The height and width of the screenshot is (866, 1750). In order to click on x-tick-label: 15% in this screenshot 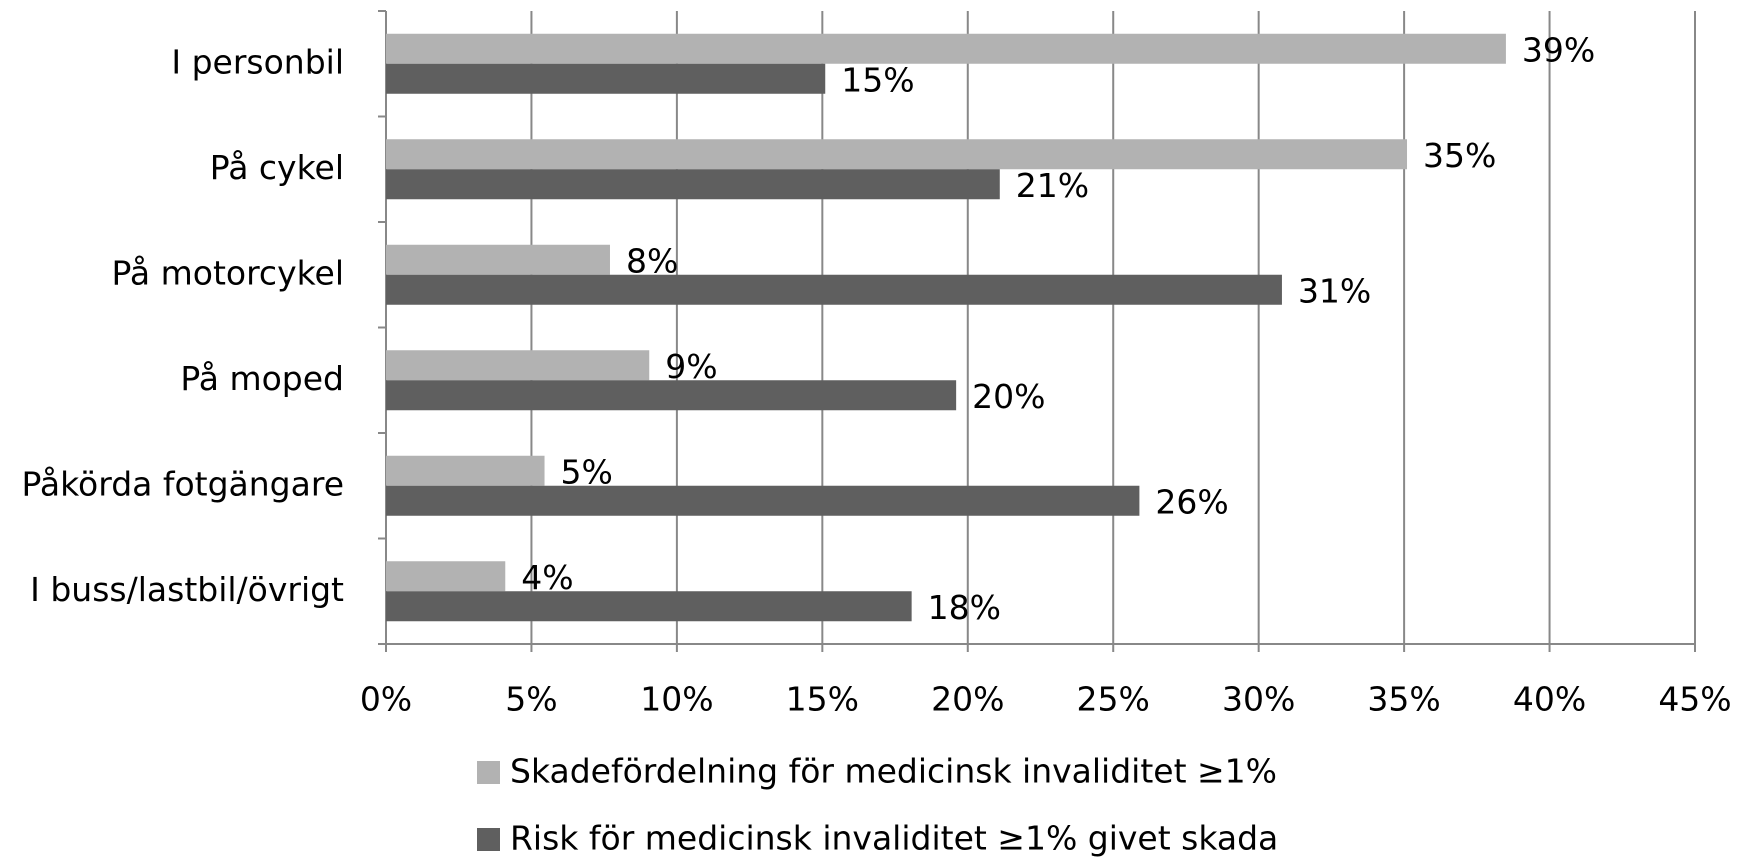, I will do `click(822, 699)`.